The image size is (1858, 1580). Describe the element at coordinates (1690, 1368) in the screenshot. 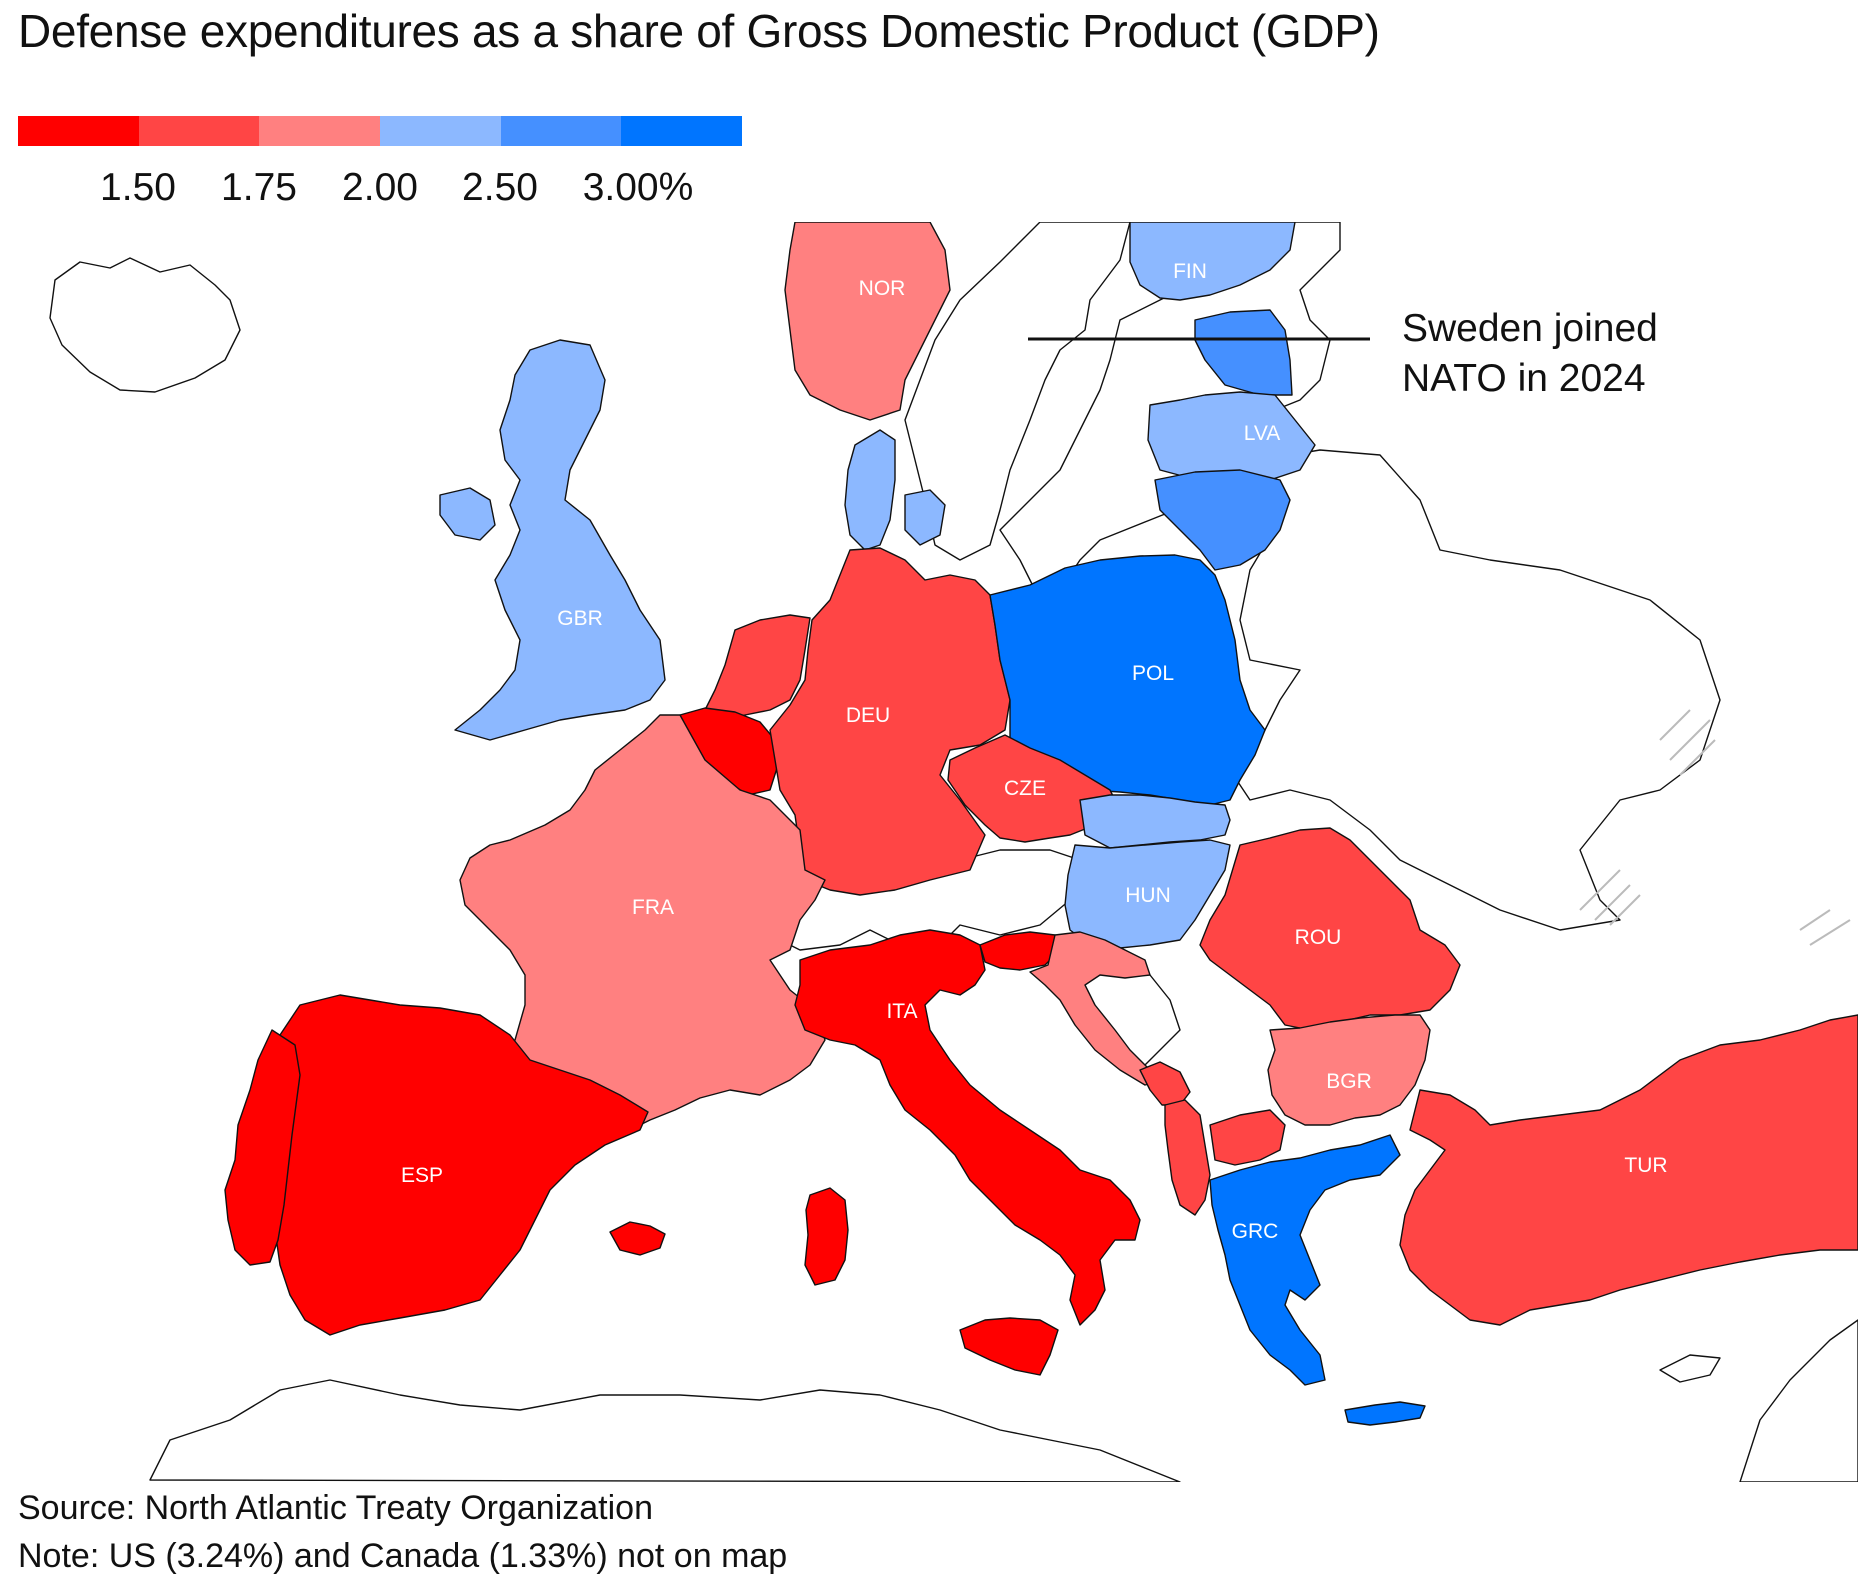

I see `cyprus-shape` at that location.